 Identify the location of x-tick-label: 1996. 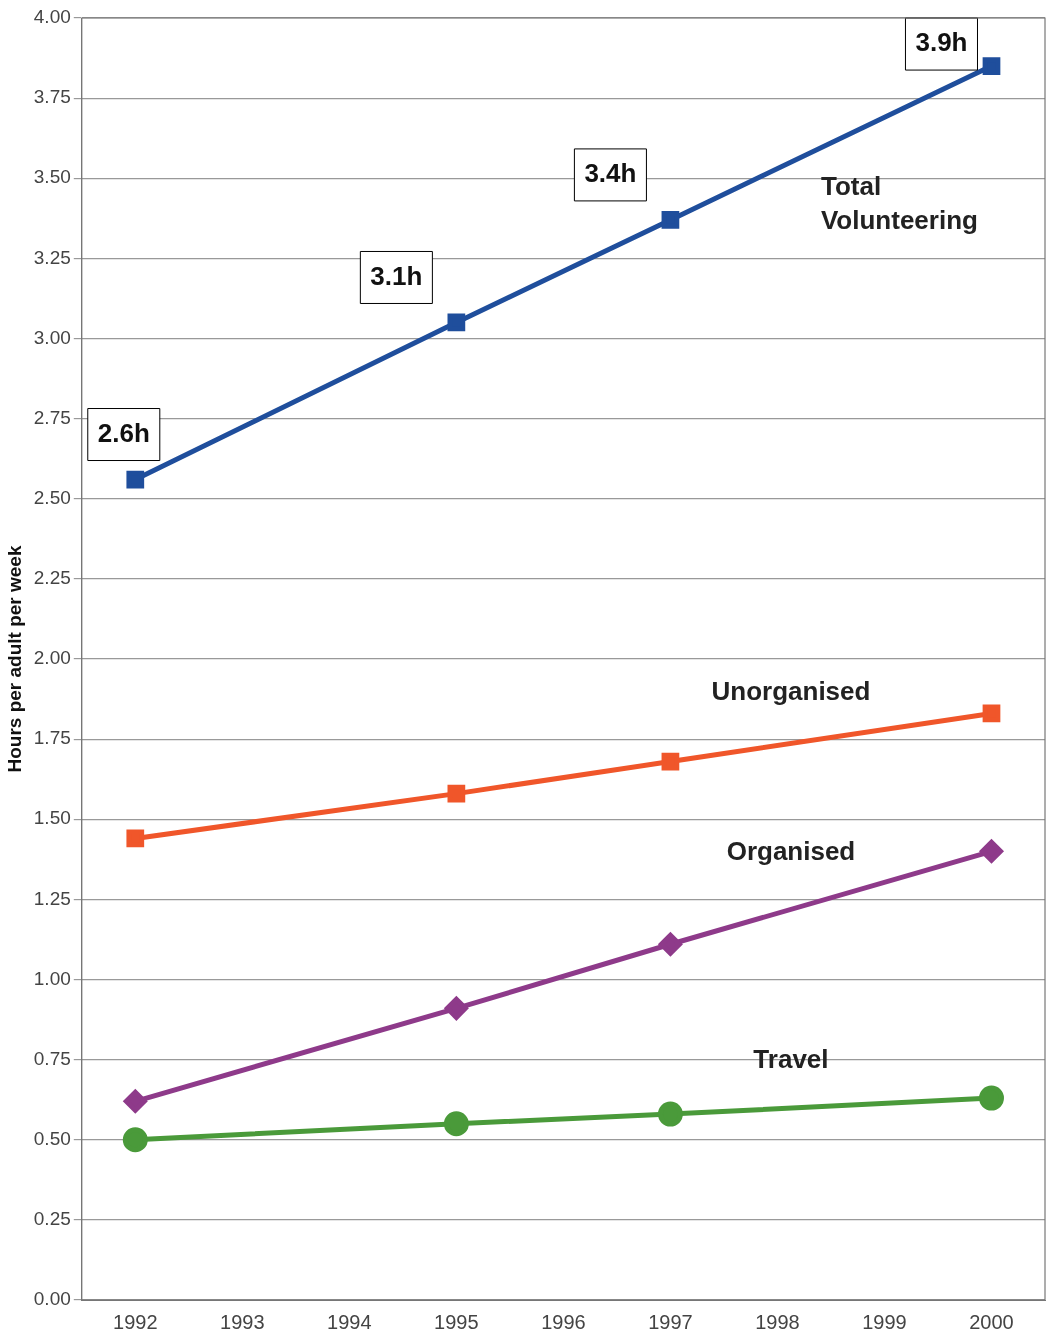
(563, 1321).